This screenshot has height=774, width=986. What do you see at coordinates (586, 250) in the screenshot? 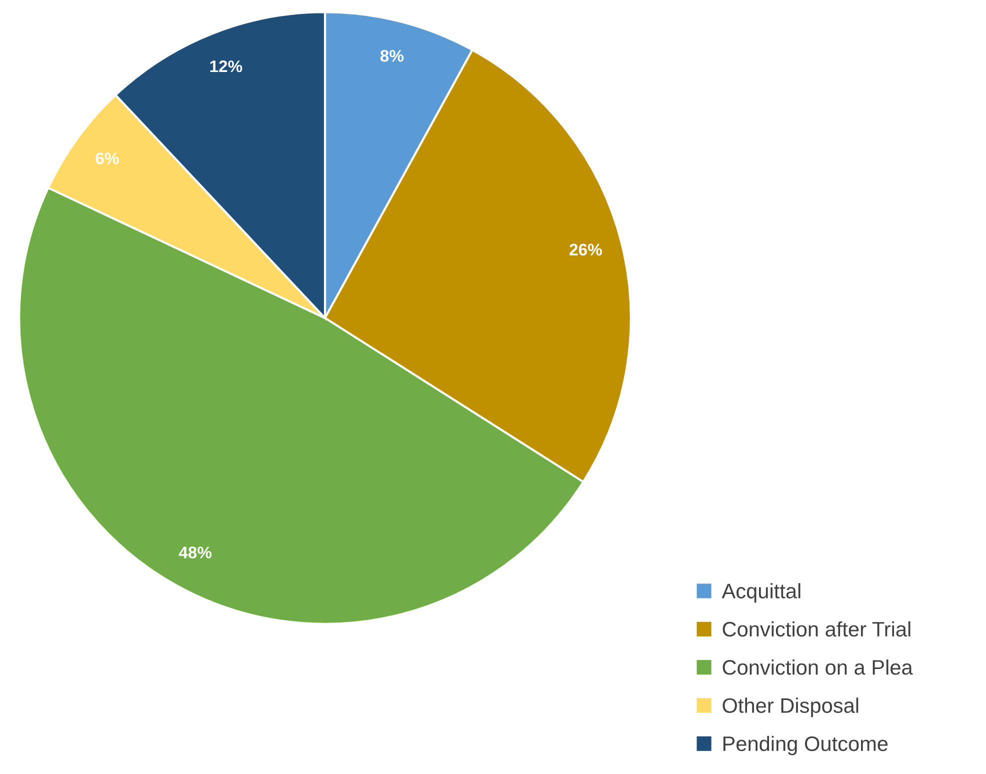
I see `data-label: 26%` at bounding box center [586, 250].